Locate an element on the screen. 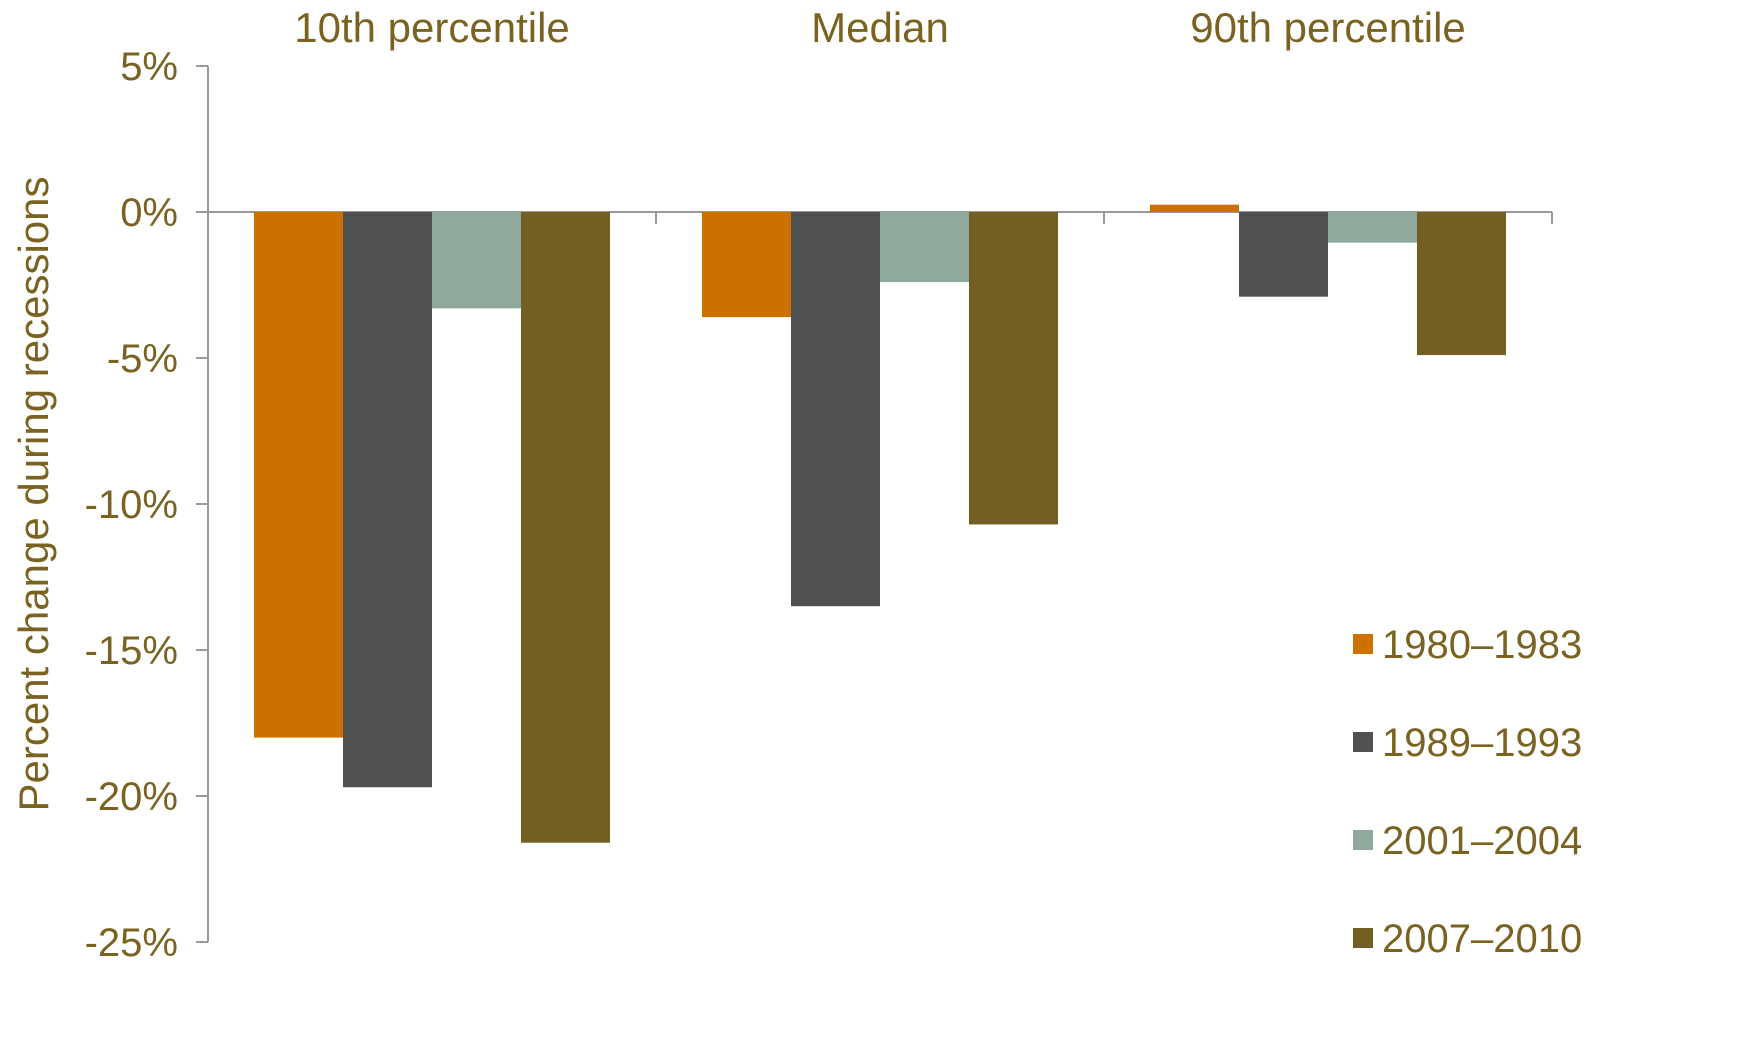 This screenshot has width=1744, height=1064. category-label: 90th percentile is located at coordinates (1328, 27).